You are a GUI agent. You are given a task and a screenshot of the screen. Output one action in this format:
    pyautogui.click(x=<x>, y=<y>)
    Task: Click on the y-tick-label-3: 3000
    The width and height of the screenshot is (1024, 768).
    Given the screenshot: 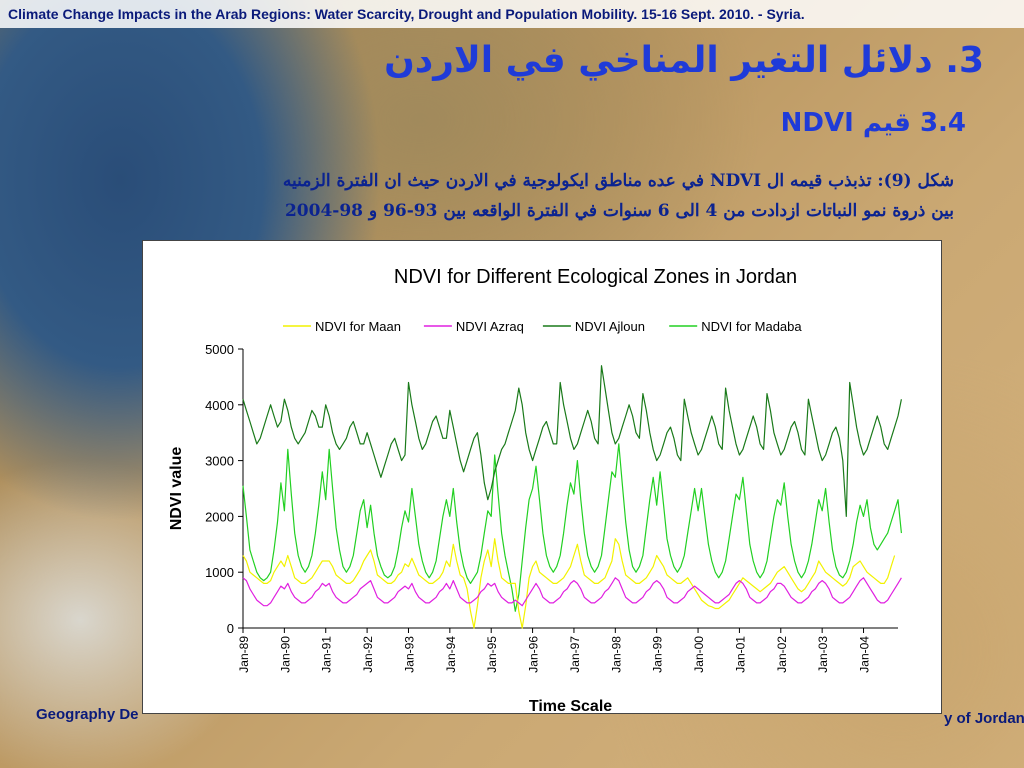 What is the action you would take?
    pyautogui.click(x=219, y=461)
    